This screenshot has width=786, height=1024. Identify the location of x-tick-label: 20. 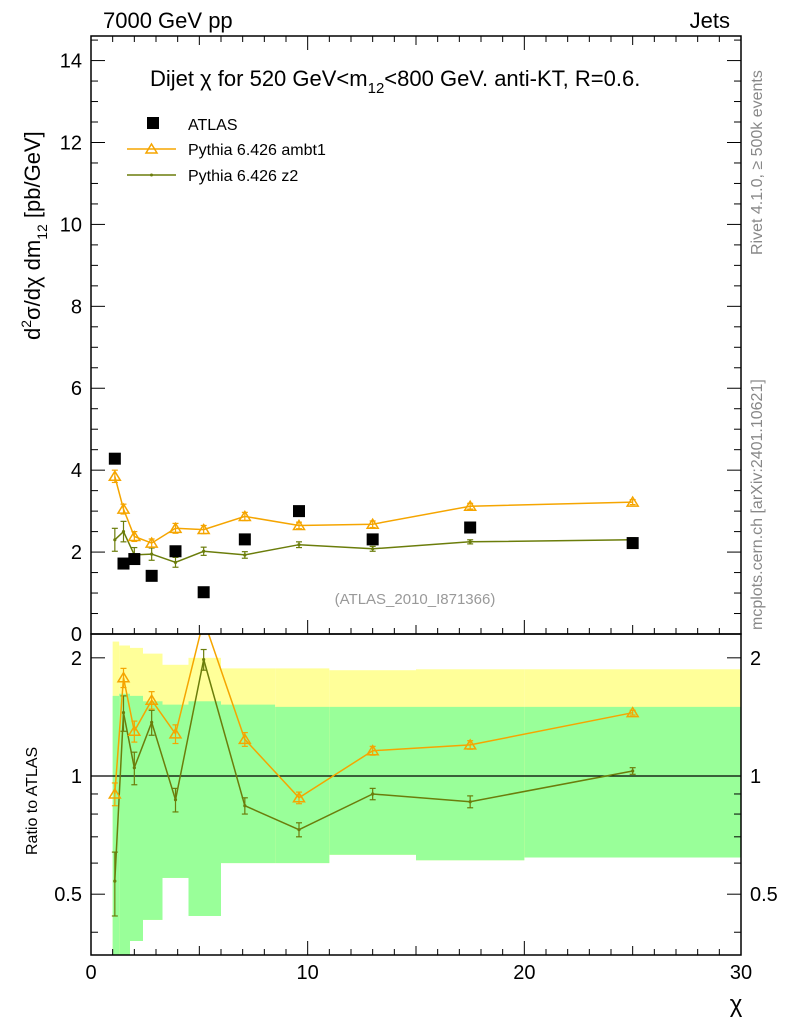
(524, 973).